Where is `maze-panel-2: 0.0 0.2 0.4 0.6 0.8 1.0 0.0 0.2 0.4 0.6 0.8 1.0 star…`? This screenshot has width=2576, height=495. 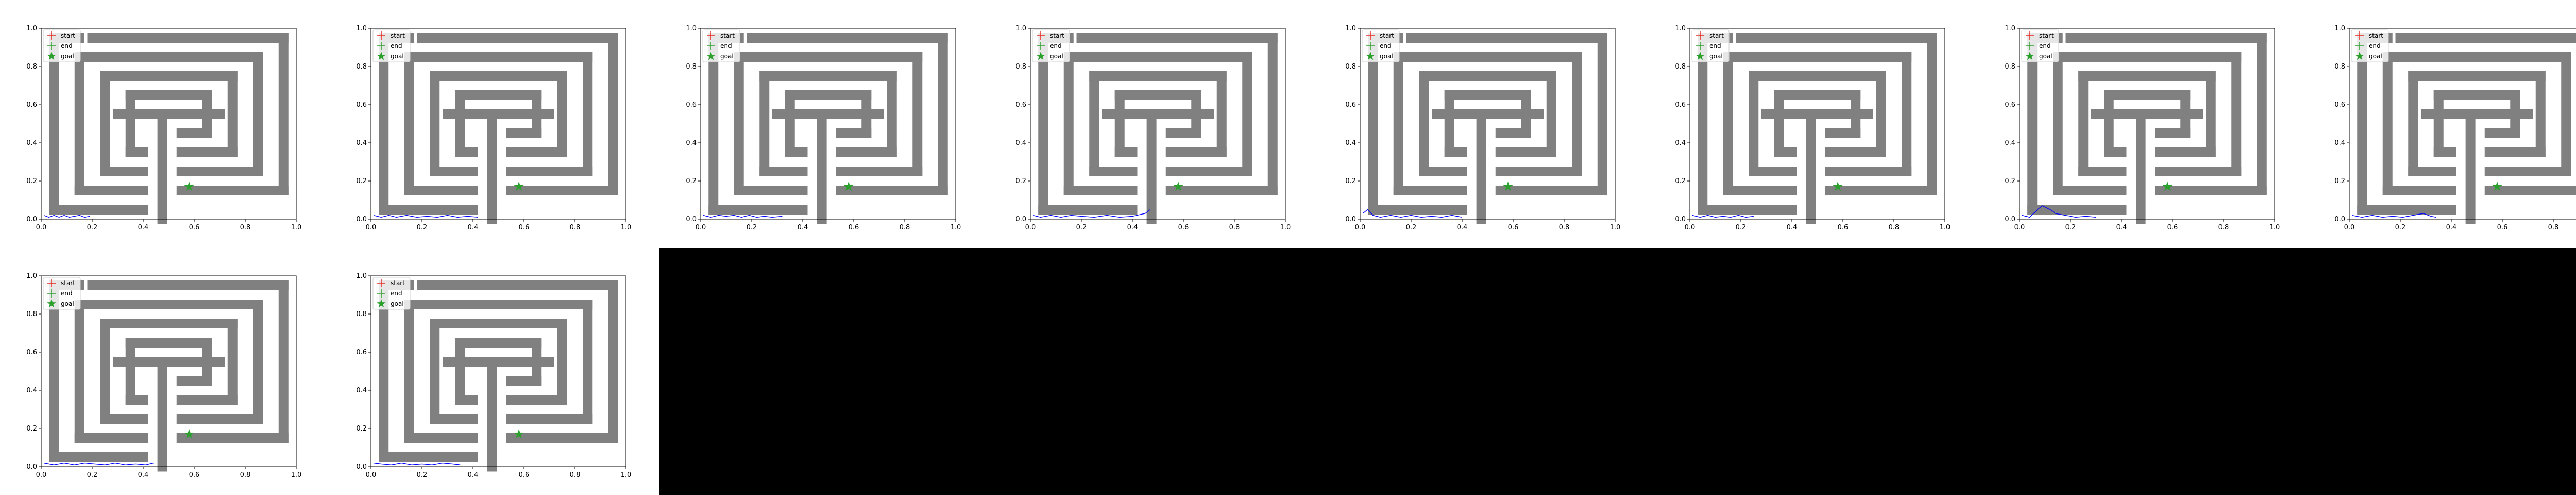
maze-panel-2: 0.0 0.2 0.4 0.6 0.8 1.0 0.0 0.2 0.4 0.6 0.8 1.0 star… is located at coordinates (494, 128).